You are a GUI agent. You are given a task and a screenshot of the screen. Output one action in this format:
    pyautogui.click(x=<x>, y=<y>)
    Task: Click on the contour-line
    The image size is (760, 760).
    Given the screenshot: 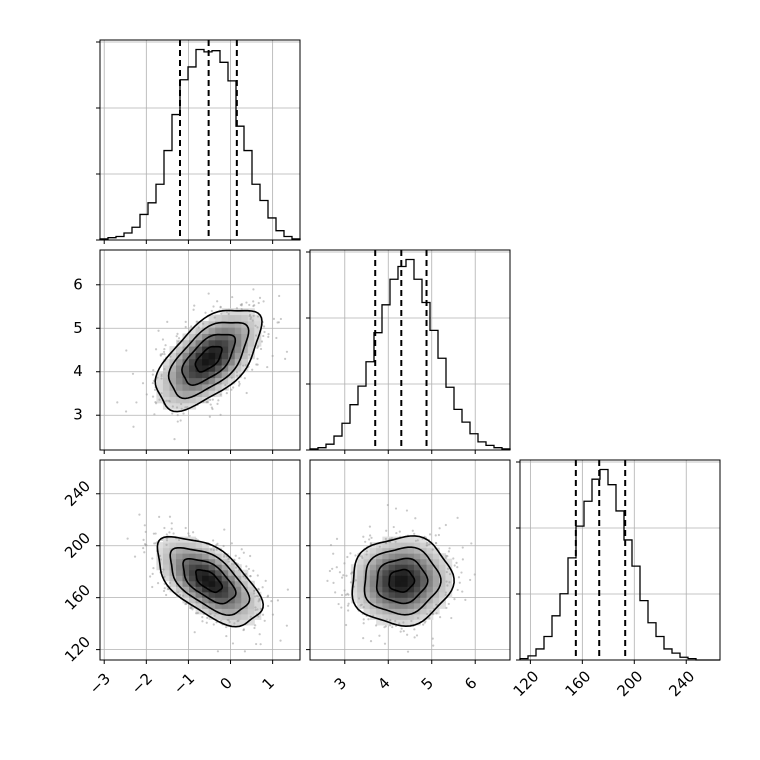 What is the action you would take?
    pyautogui.click(x=209, y=360)
    